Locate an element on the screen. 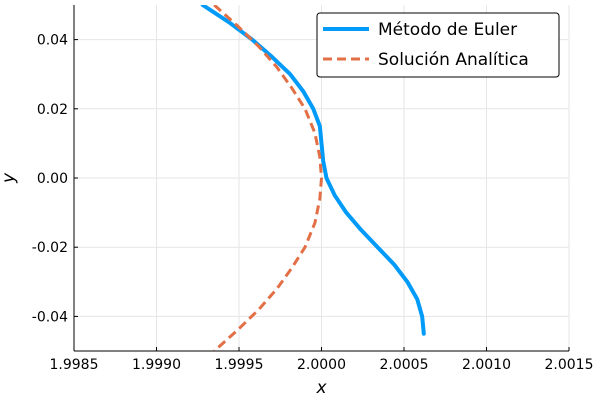 The height and width of the screenshot is (400, 600). legend: Método de Euler Solución Analítica is located at coordinates (438, 45).